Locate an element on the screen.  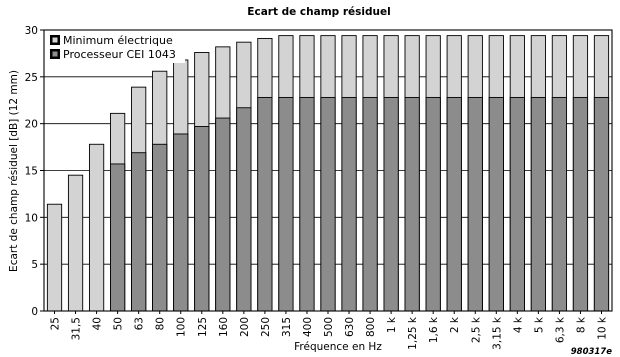
x-tick-label: 63 is located at coordinates (140, 323).